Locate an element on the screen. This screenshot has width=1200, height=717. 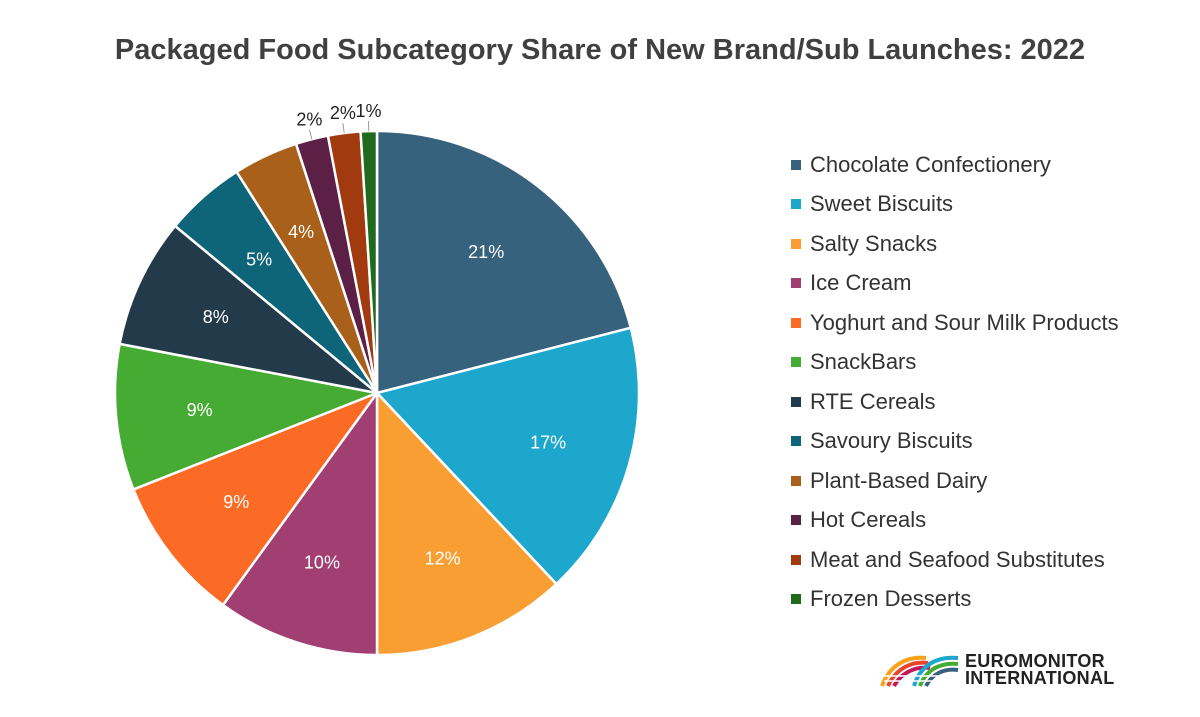
leader-line-hot-cereals is located at coordinates (310, 134).